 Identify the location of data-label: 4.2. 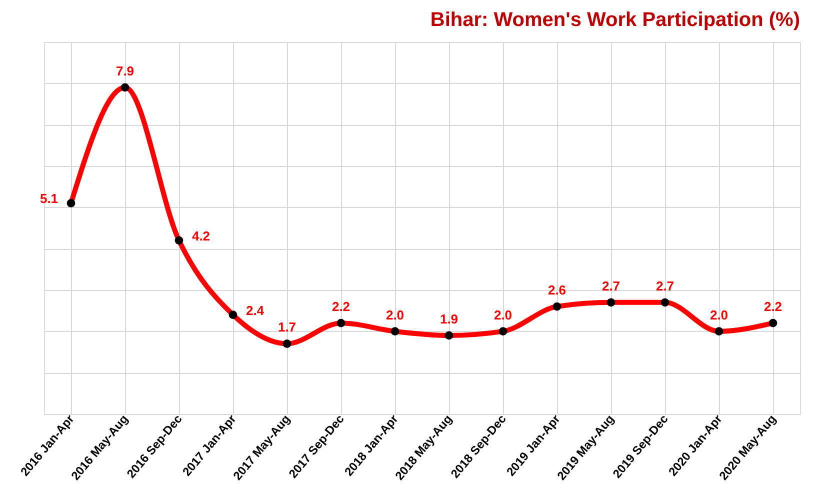
(201, 236).